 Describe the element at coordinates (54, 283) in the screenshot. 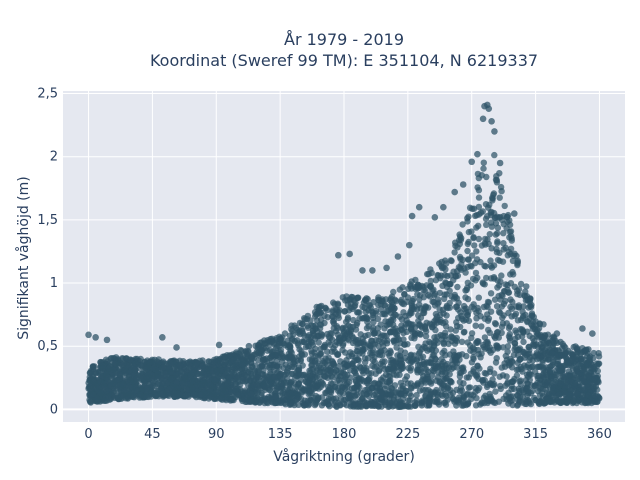

I see `y-tick-label: 1` at that location.